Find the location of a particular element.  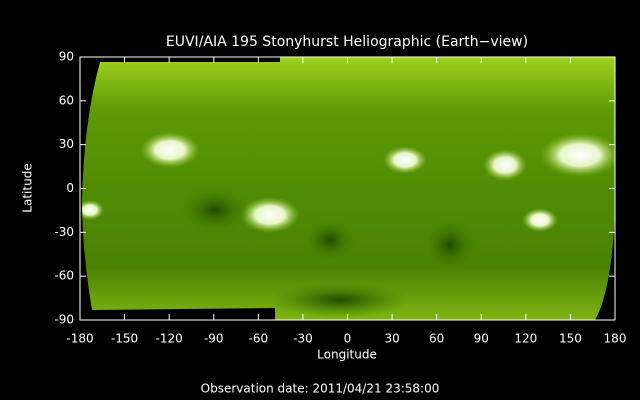

x-tick-label: 30 is located at coordinates (391, 339).